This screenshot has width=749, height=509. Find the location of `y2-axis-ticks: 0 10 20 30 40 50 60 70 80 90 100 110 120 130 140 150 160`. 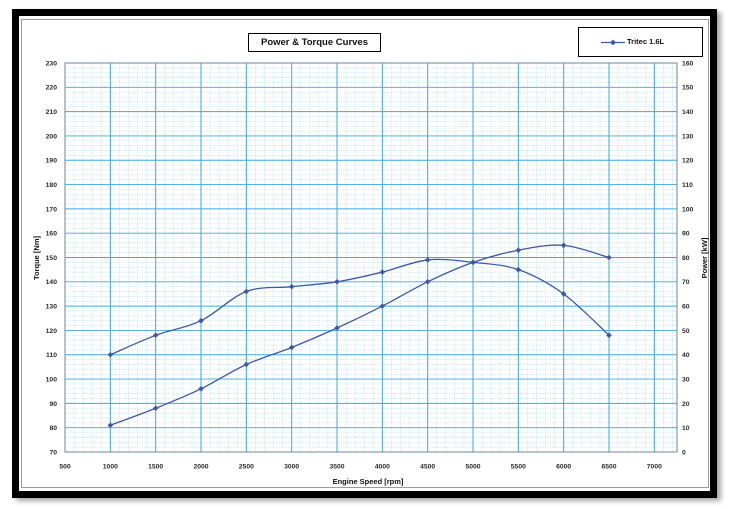

y2-axis-ticks: 0 10 20 30 40 50 60 70 80 90 100 110 120 130 140 150 160 is located at coordinates (688, 258).